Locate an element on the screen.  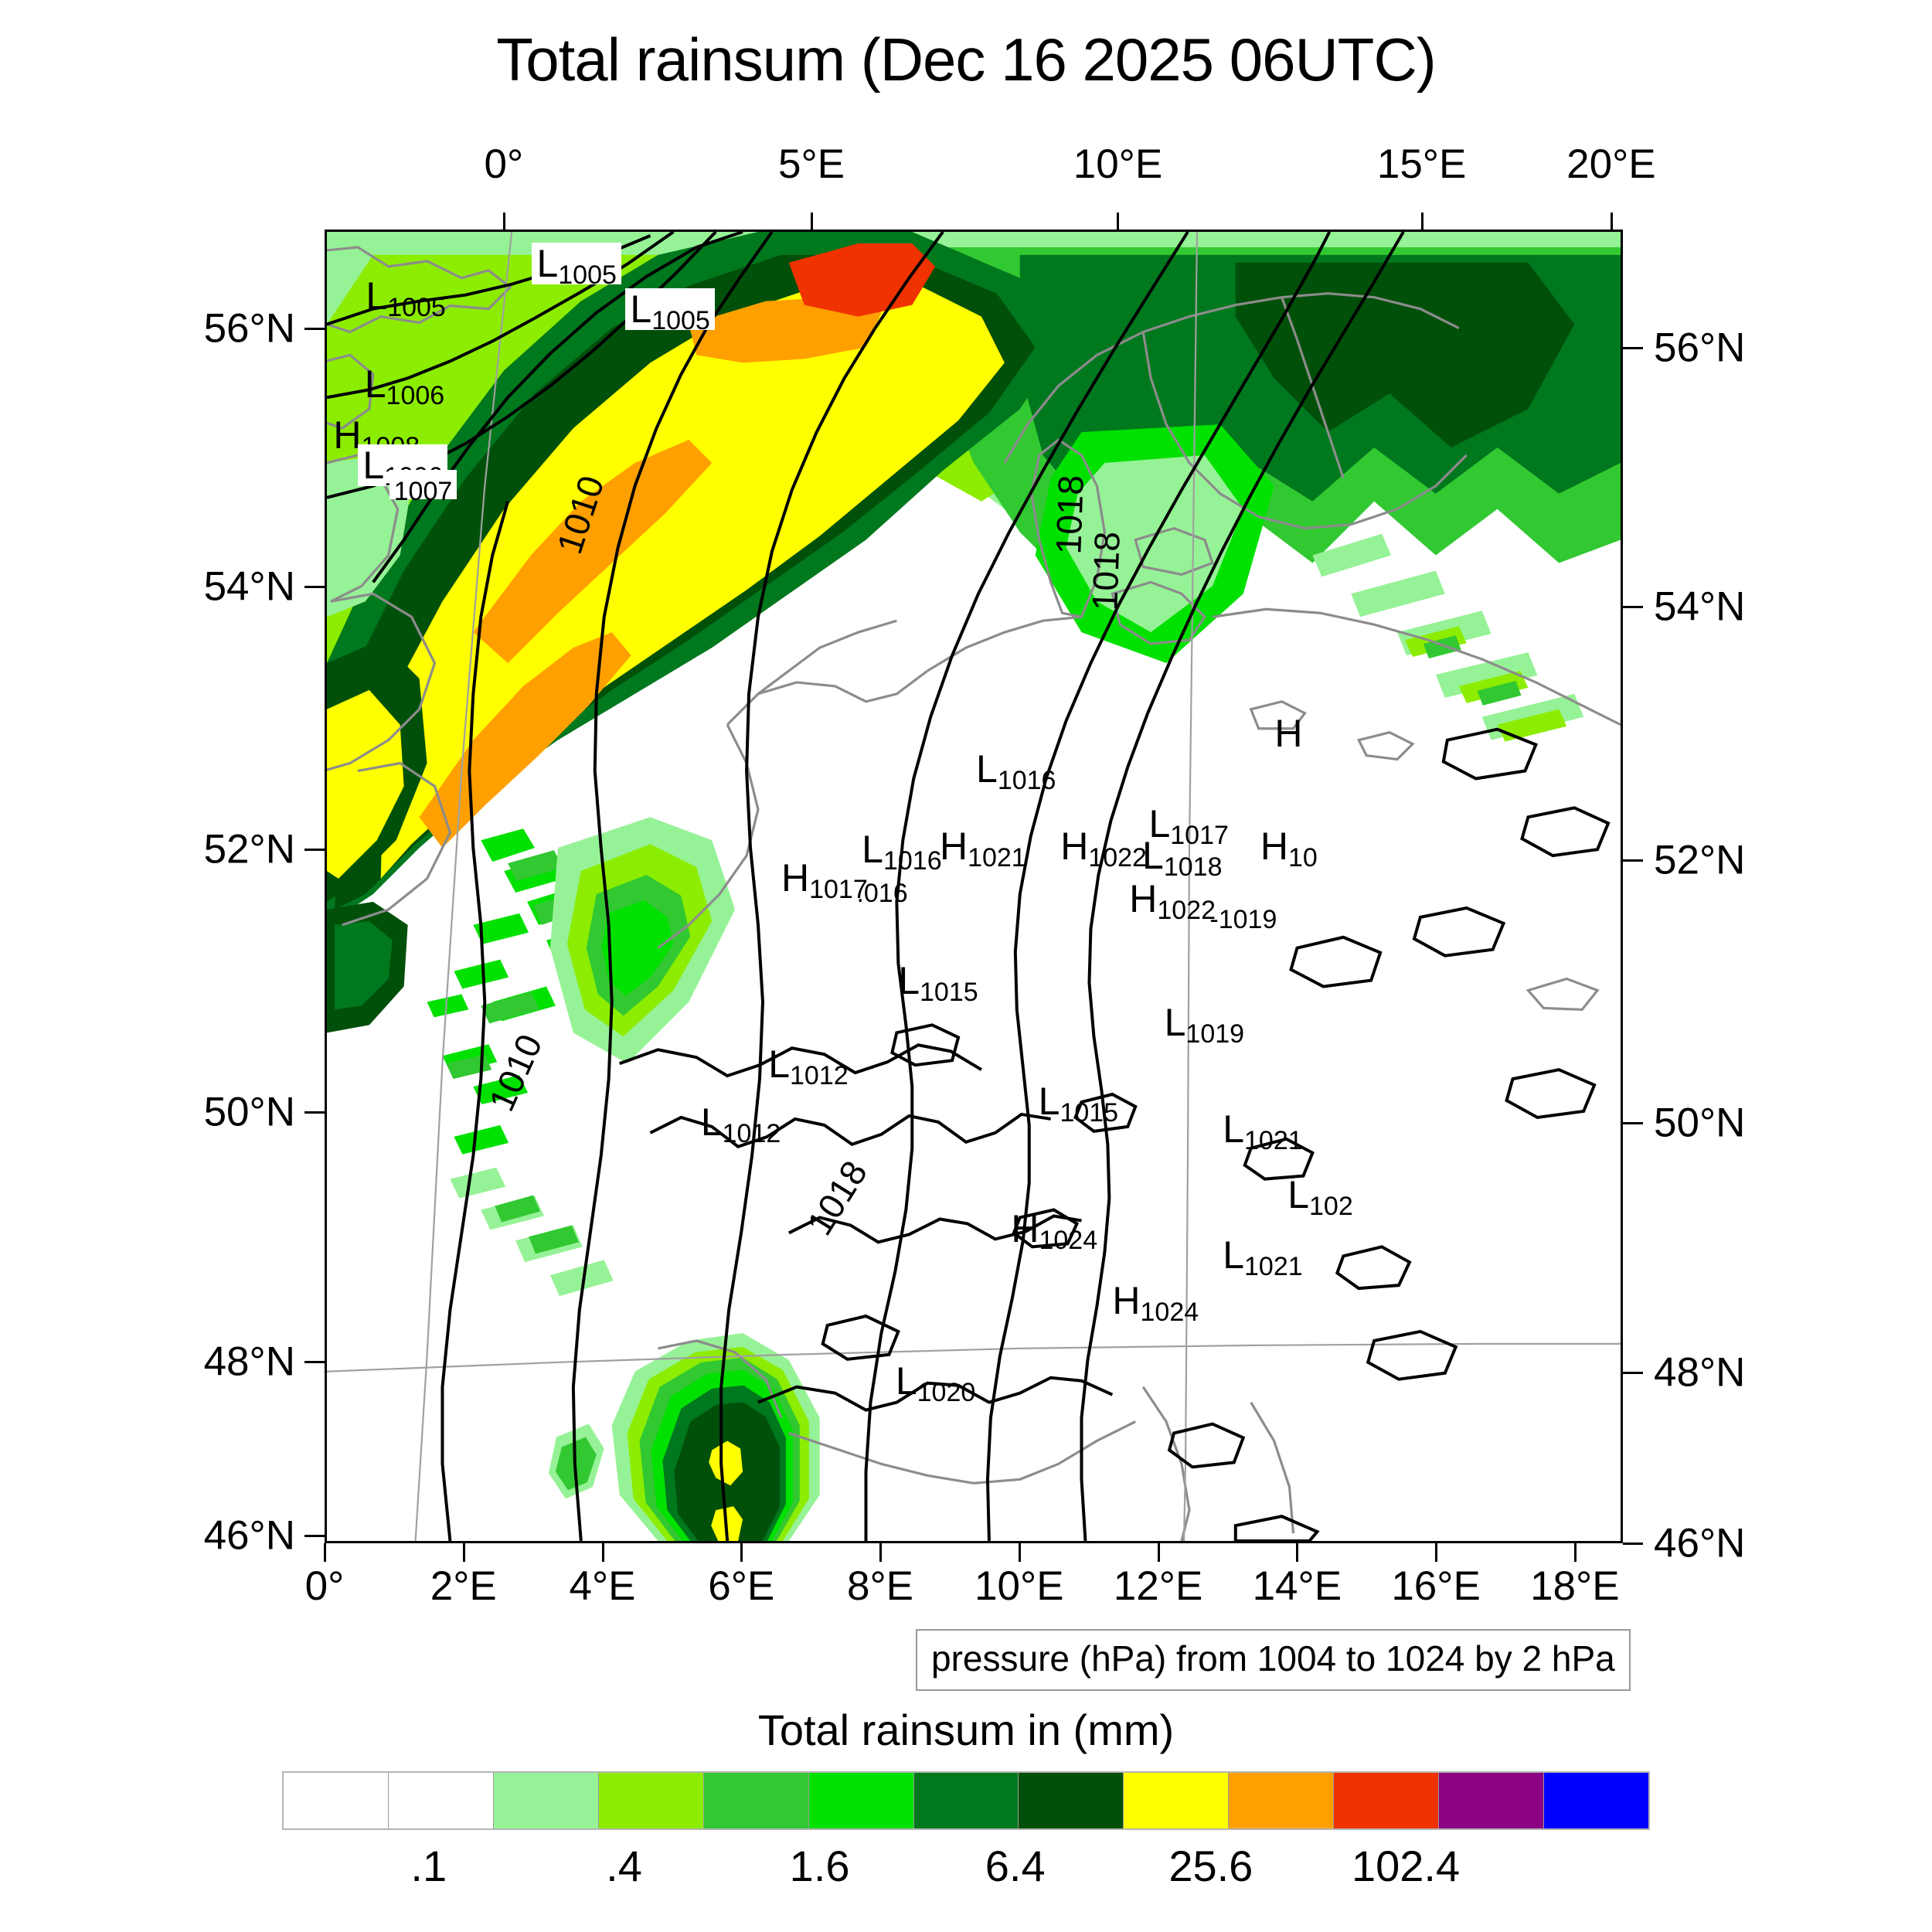
bottom-axis-label-9: 18°E is located at coordinates (1575, 1586).